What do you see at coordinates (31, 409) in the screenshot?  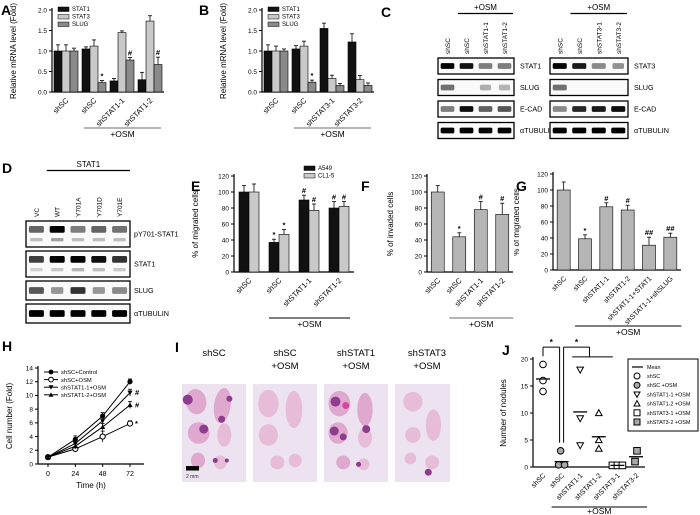 I see `svg-text: 8` at bounding box center [31, 409].